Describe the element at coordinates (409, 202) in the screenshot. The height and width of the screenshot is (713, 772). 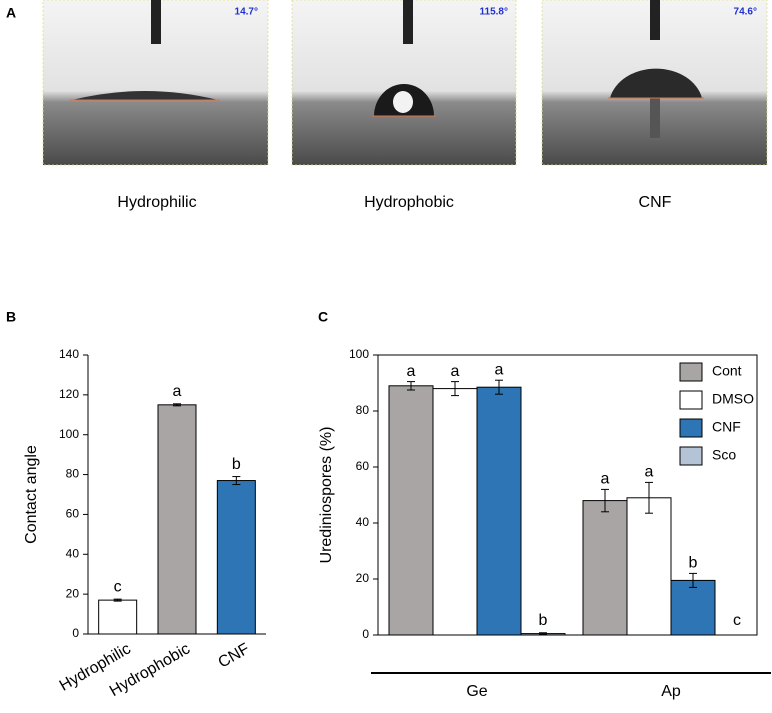
I see `photo-caption: Hydrophobic` at that location.